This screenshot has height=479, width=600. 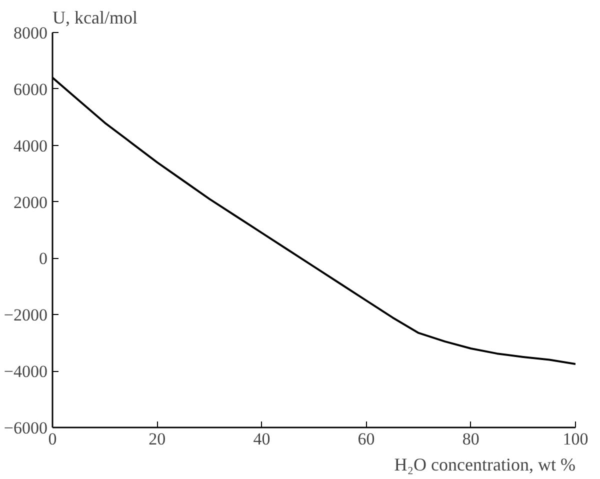 I want to click on y-tick-label: 2000, so click(x=31, y=202).